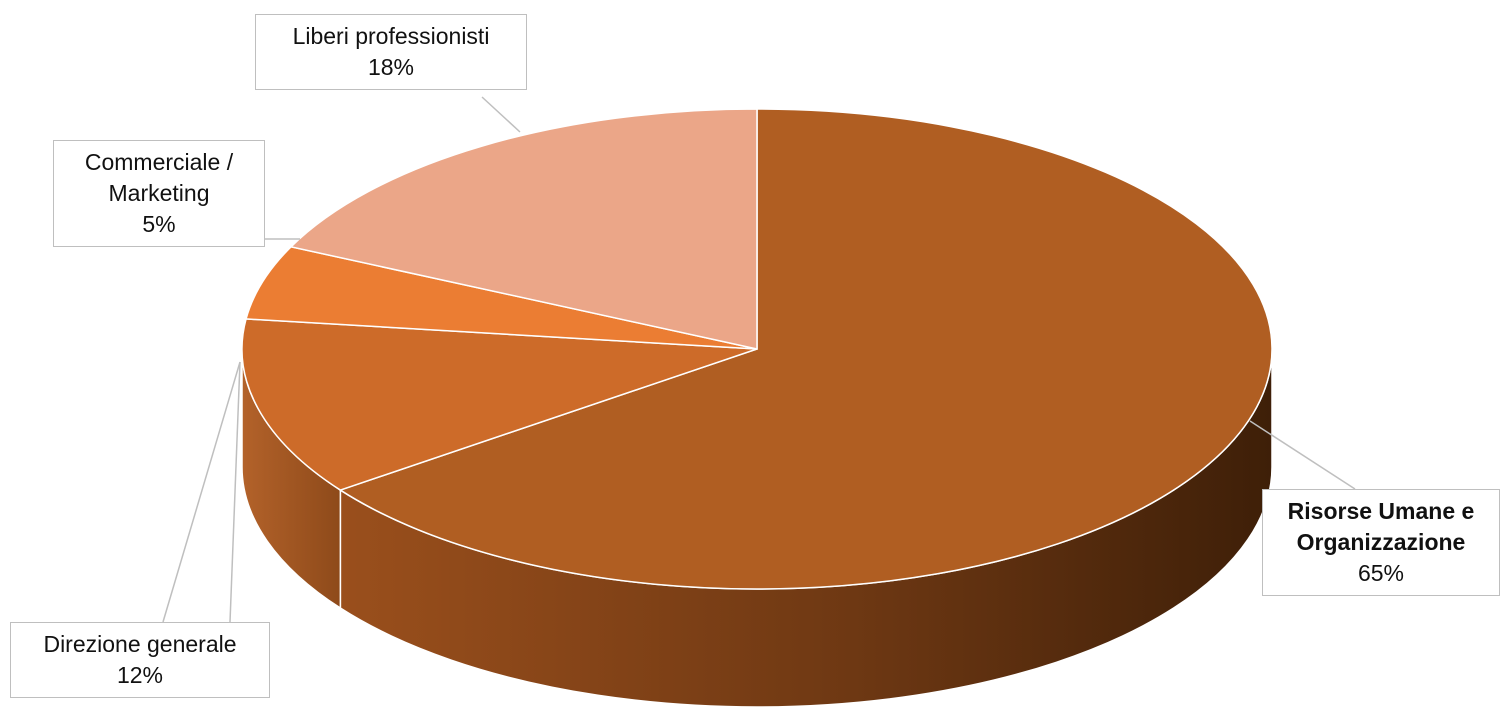 The height and width of the screenshot is (707, 1505). Describe the element at coordinates (140, 644) in the screenshot. I see `slice-label-direzione-generale: Direzione generale` at that location.